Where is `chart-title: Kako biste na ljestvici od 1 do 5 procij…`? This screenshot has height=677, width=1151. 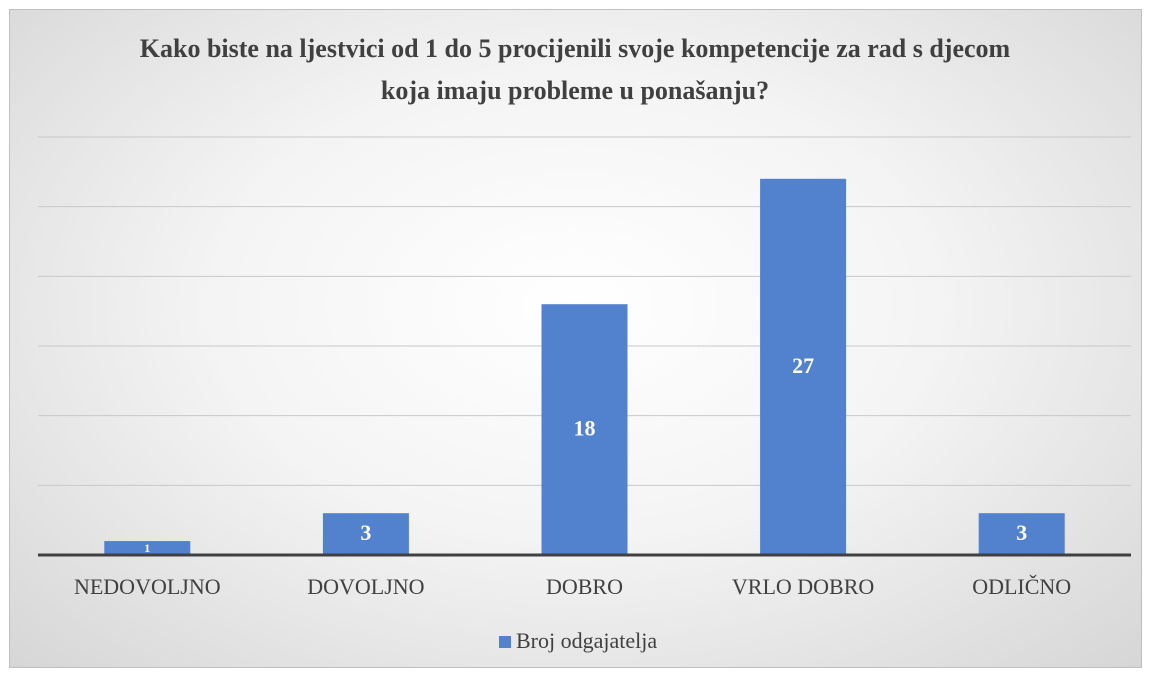 chart-title: Kako biste na ljestvici od 1 do 5 procij… is located at coordinates (575, 69).